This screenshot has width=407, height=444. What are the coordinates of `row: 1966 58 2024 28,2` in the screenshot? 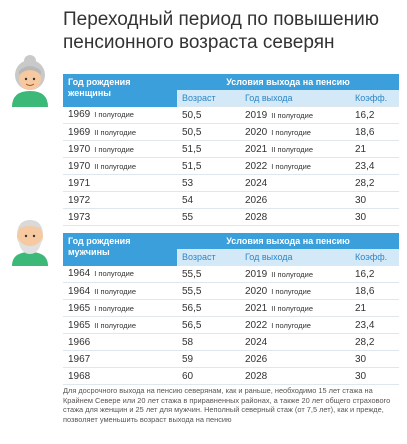 It's located at (231, 342).